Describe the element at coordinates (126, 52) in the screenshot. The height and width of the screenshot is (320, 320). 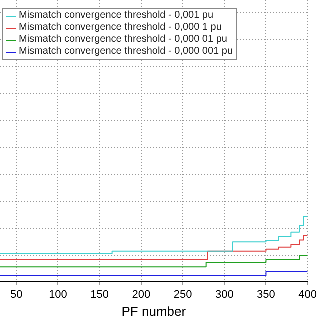
I see `legend-label: Mismatch convergence threshold - 0,000 001 pu` at that location.